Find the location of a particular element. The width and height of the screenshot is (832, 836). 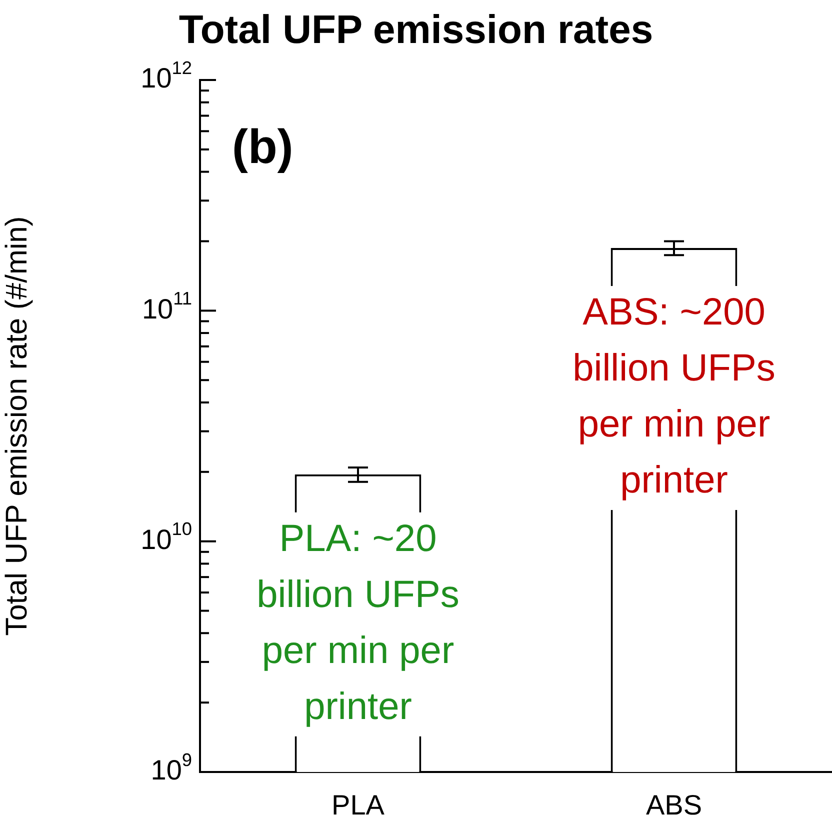

x-tick-label: PLA is located at coordinates (358, 805).